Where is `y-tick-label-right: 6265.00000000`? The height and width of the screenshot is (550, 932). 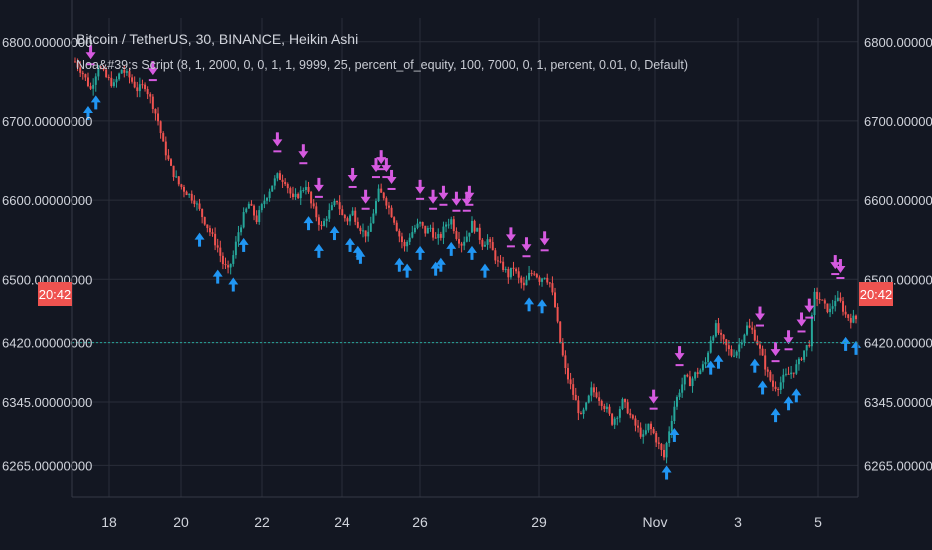
y-tick-label-right: 6265.00000000 is located at coordinates (898, 465).